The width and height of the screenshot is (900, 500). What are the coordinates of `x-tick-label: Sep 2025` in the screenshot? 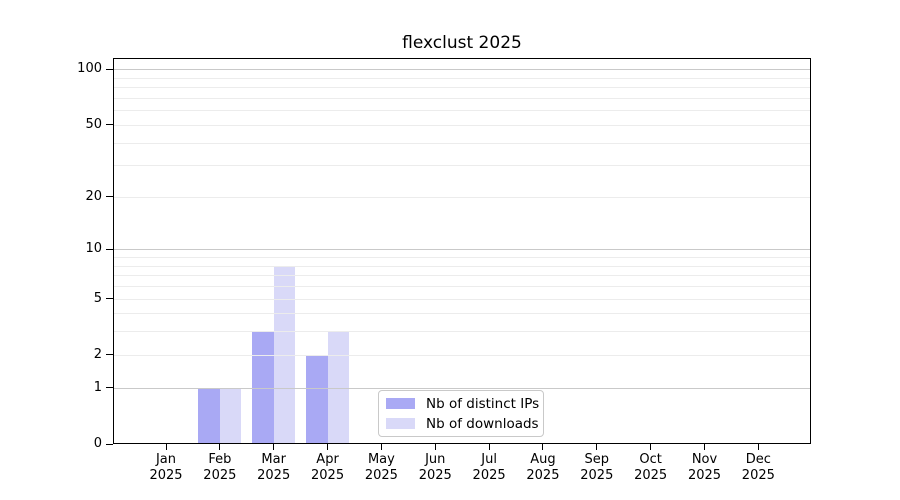 It's located at (597, 467).